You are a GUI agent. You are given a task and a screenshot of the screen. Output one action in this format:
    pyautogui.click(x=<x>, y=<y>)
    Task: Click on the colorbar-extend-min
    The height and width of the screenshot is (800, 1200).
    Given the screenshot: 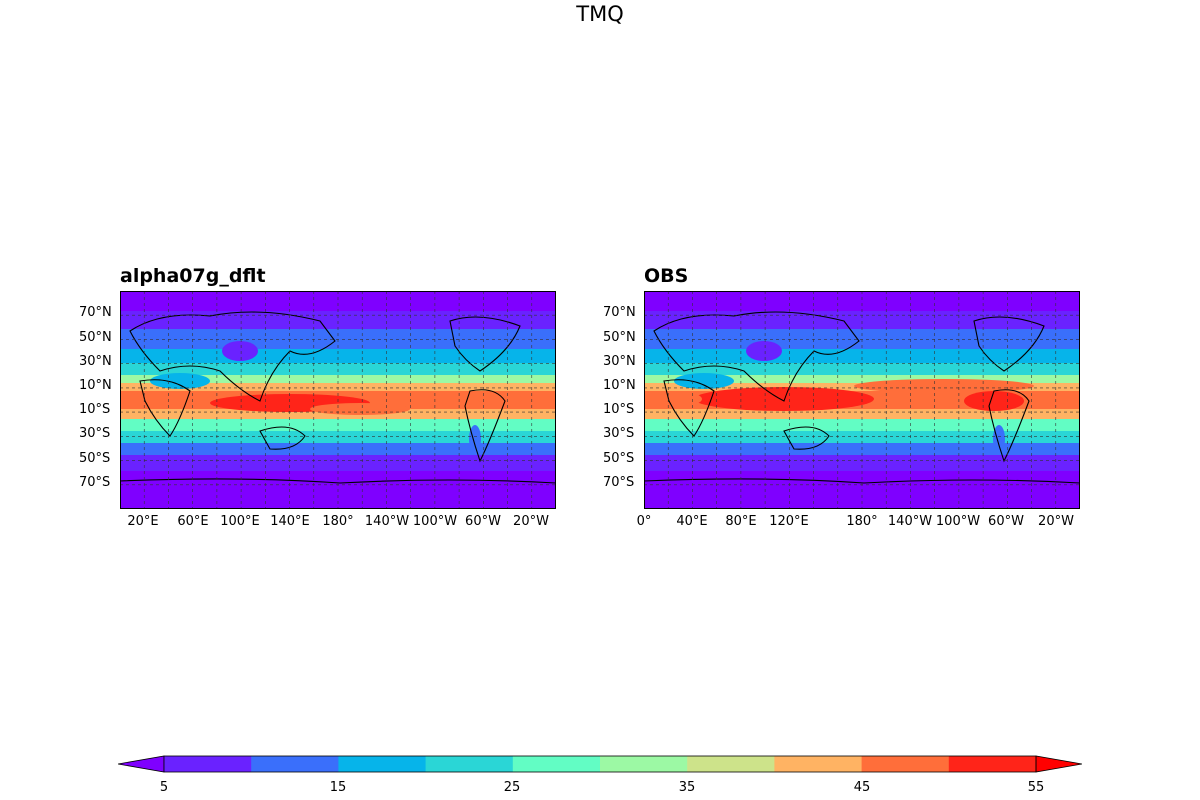 What is the action you would take?
    pyautogui.click(x=141, y=764)
    